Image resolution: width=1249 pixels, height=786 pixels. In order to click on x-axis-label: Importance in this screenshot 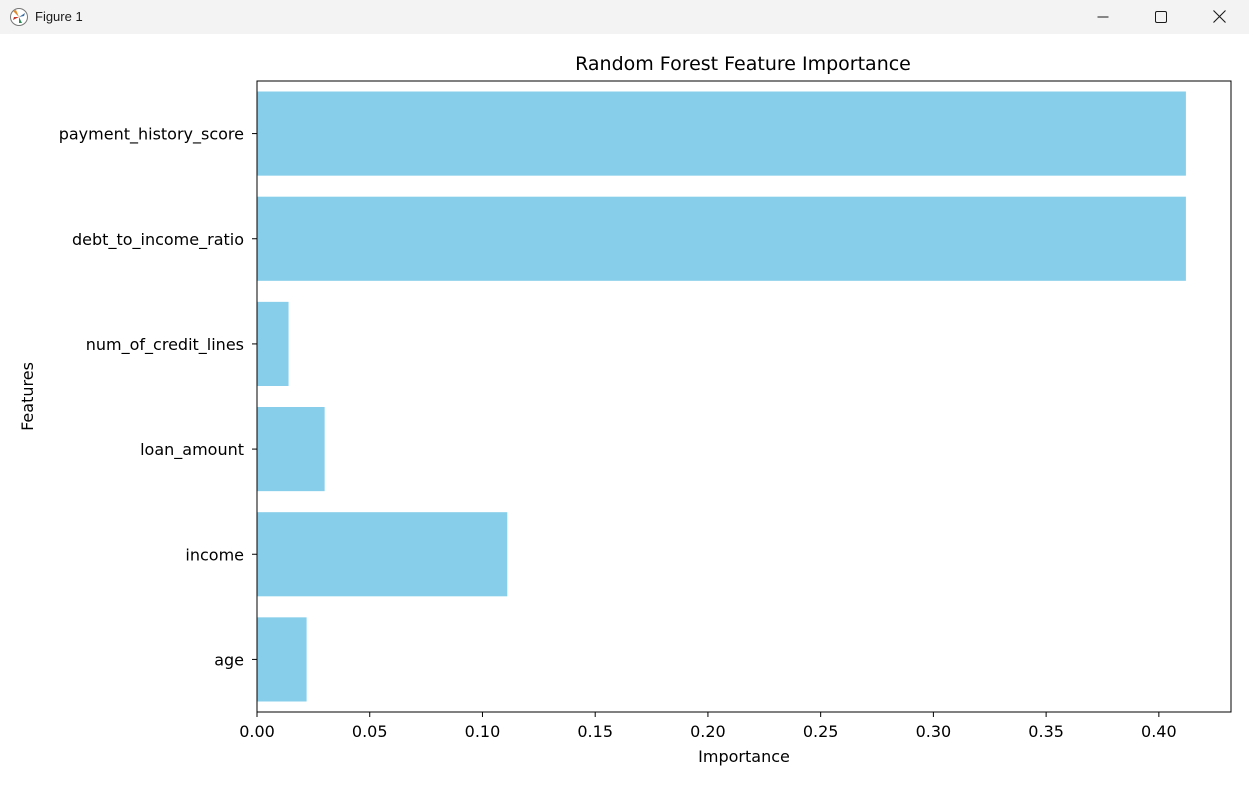, I will do `click(744, 756)`.